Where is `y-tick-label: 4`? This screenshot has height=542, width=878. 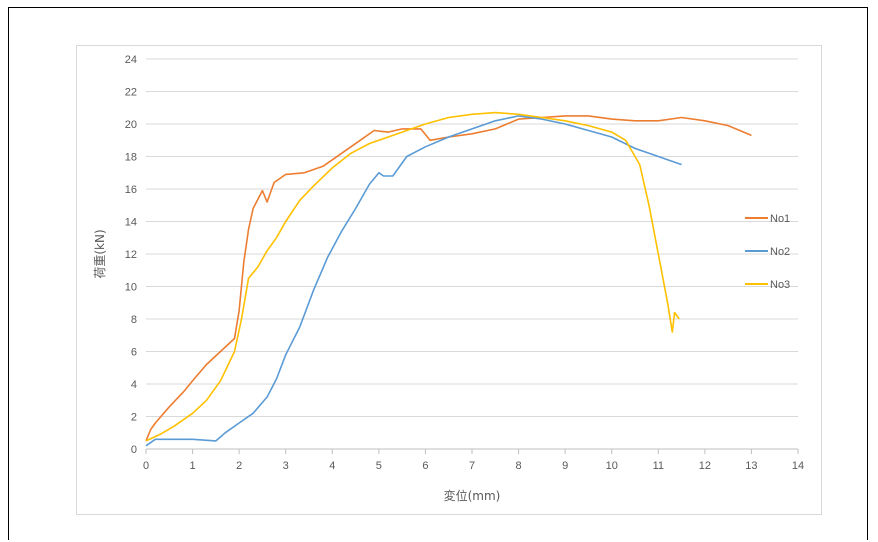 y-tick-label: 4 is located at coordinates (134, 385).